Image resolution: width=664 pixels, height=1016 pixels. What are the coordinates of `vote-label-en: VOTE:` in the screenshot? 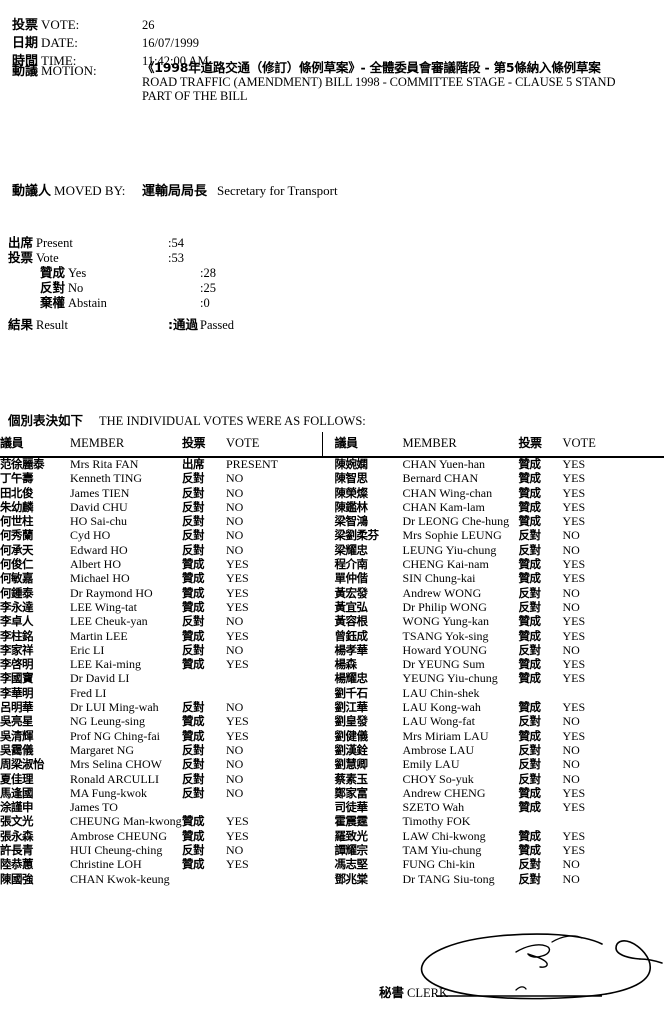 It's located at (60, 24).